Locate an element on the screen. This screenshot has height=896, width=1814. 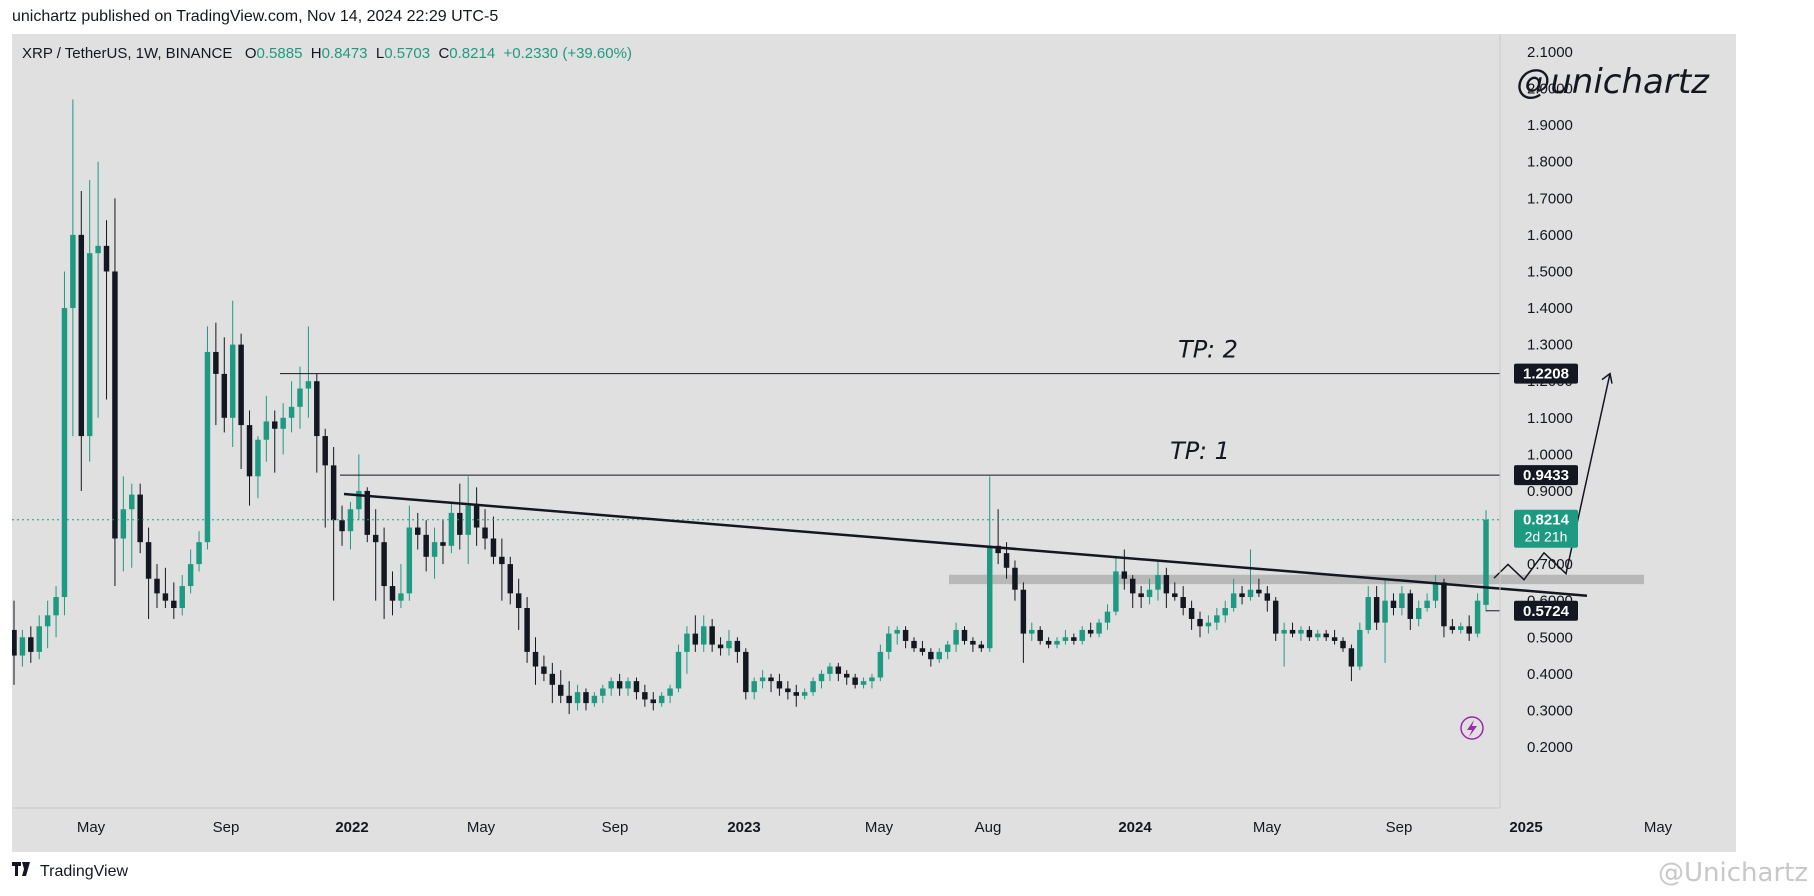
tradingview-logo: TradingView is located at coordinates (70, 871).